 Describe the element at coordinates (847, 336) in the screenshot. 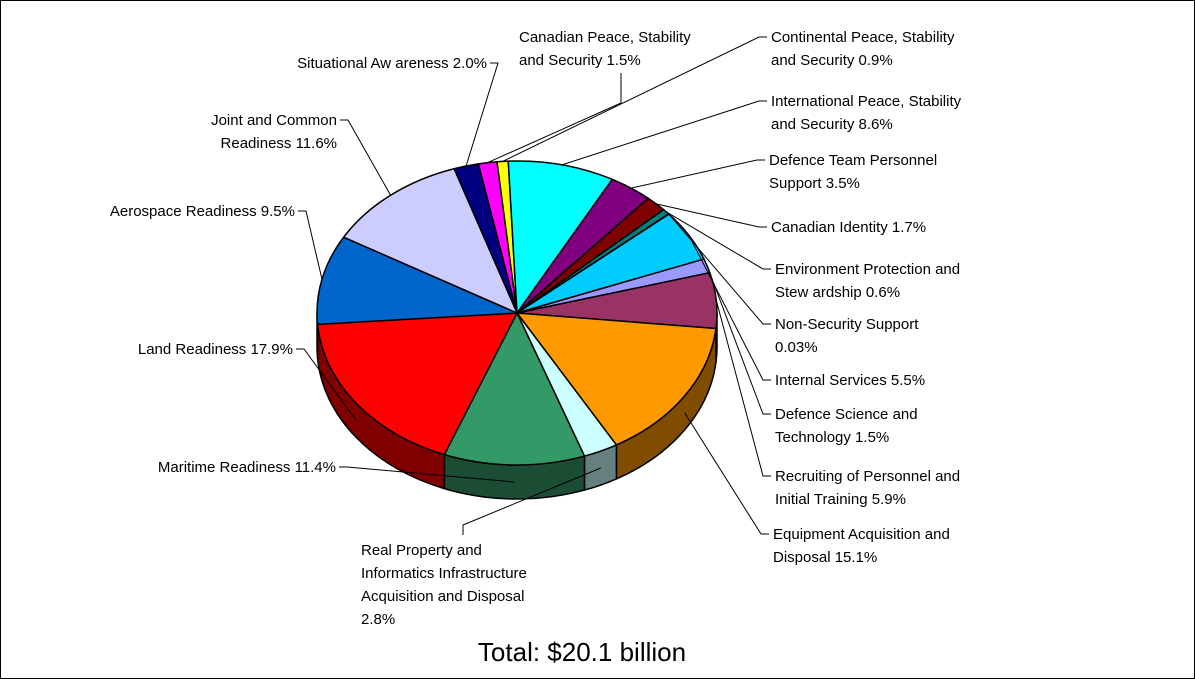

I see `slice-label-7: Non-Security Support 0.03%` at that location.